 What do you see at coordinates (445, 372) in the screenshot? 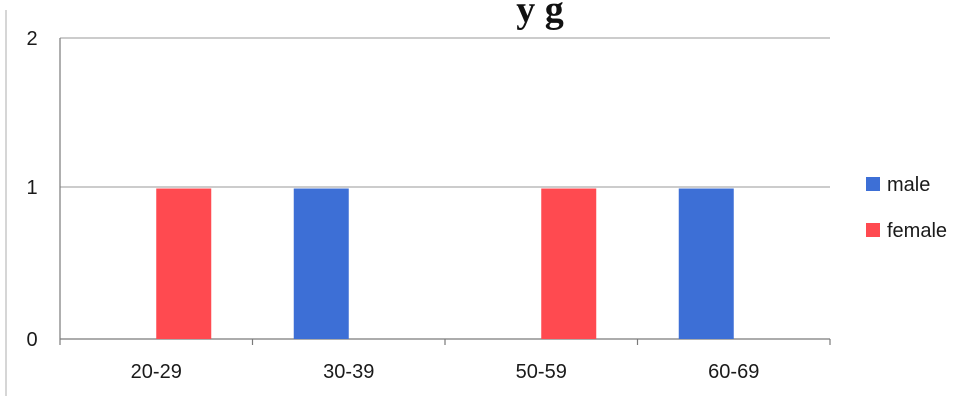
I see `x-axis-labels: 20-29 30-39 50-59 60-69` at bounding box center [445, 372].